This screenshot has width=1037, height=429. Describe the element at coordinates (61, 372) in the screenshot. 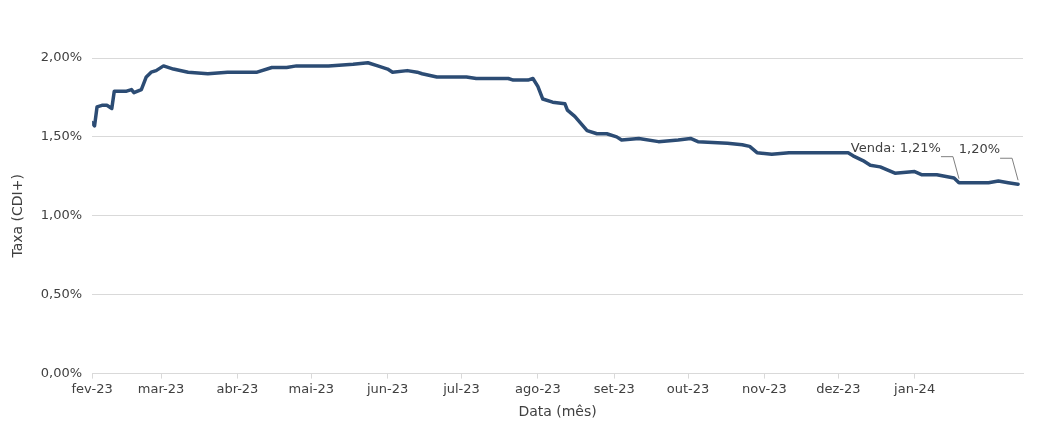

I see `y-tick-label: 0,00%` at that location.